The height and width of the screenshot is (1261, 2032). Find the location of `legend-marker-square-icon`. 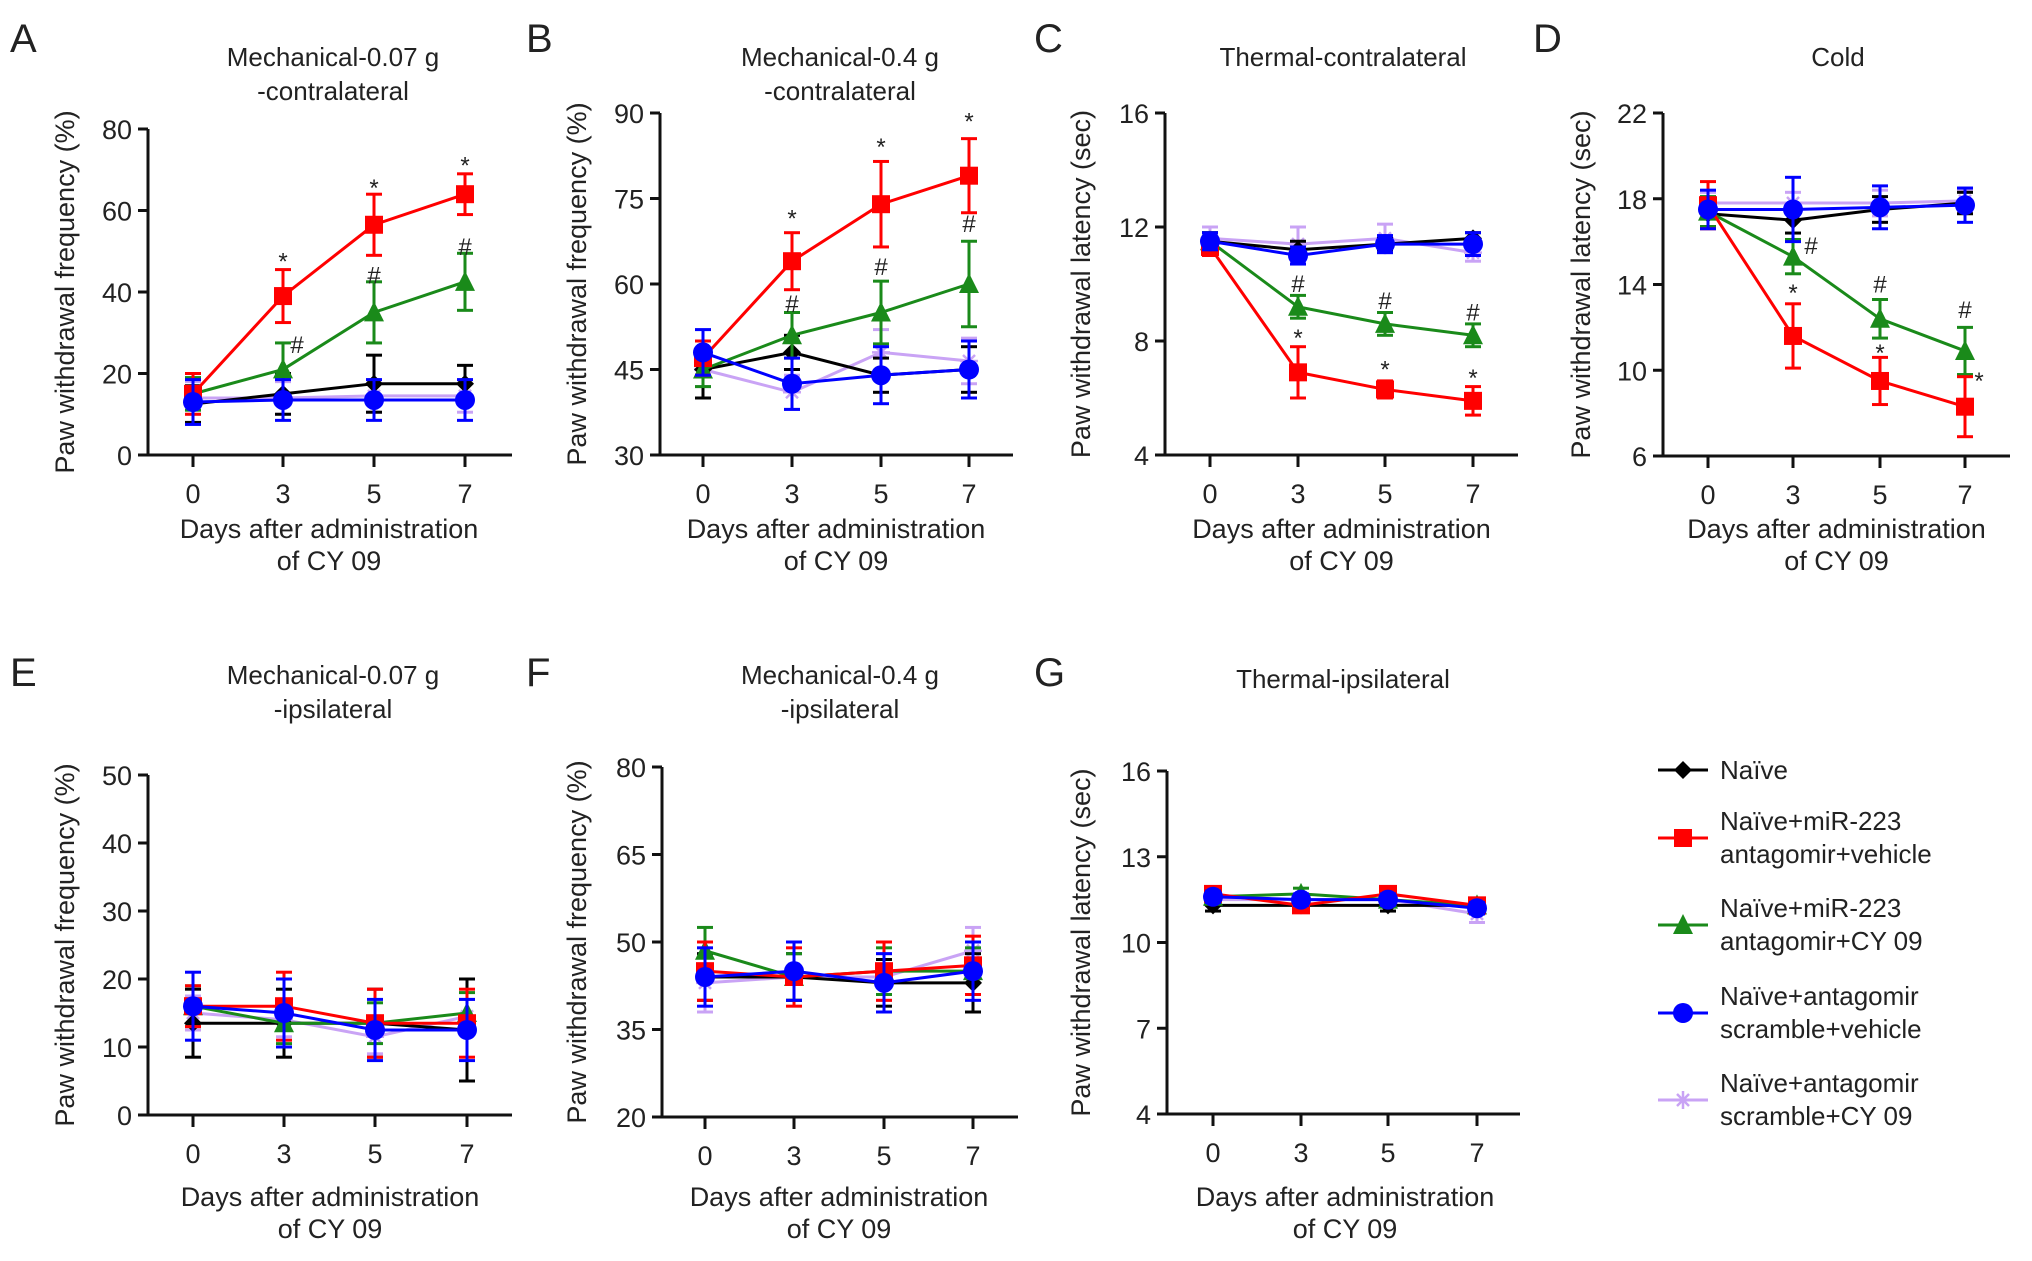

legend-marker-square-icon is located at coordinates (1683, 838).